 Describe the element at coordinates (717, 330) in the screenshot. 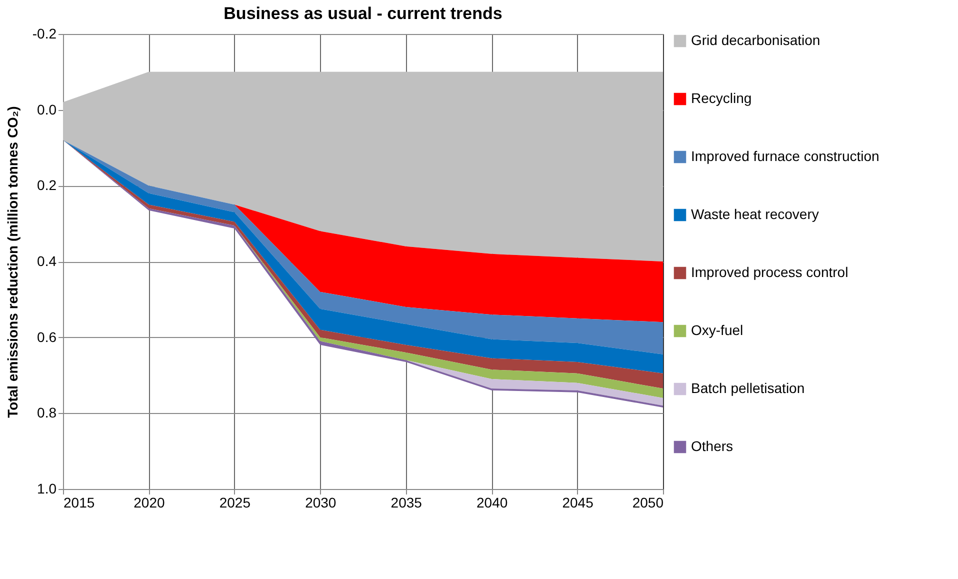

I see `legend-label: Oxy-fuel` at that location.